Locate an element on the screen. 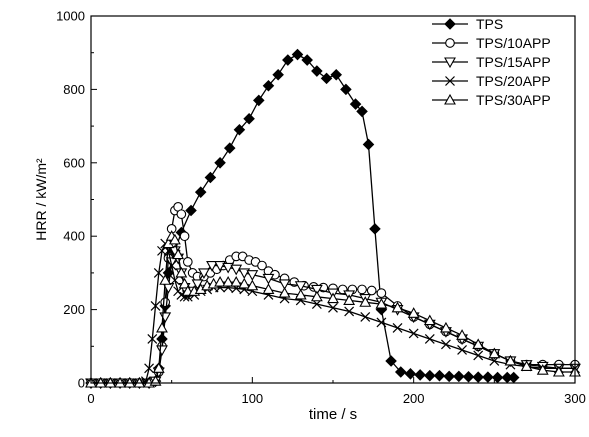 The image size is (589, 437). legend-label: TPS/15APP is located at coordinates (513, 62).